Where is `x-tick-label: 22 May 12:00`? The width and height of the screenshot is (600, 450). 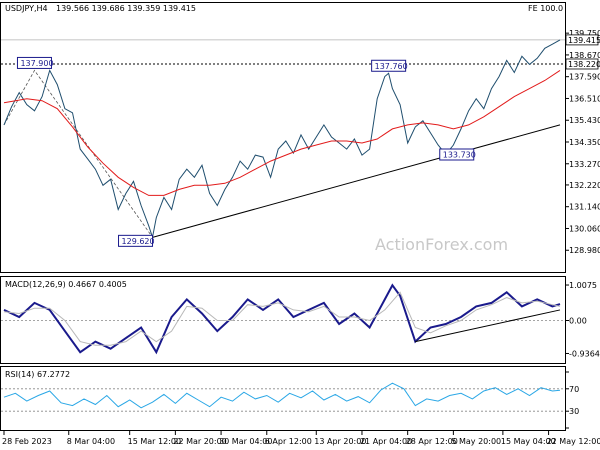 x-tick-label: 22 May 12:00 is located at coordinates (573, 441).